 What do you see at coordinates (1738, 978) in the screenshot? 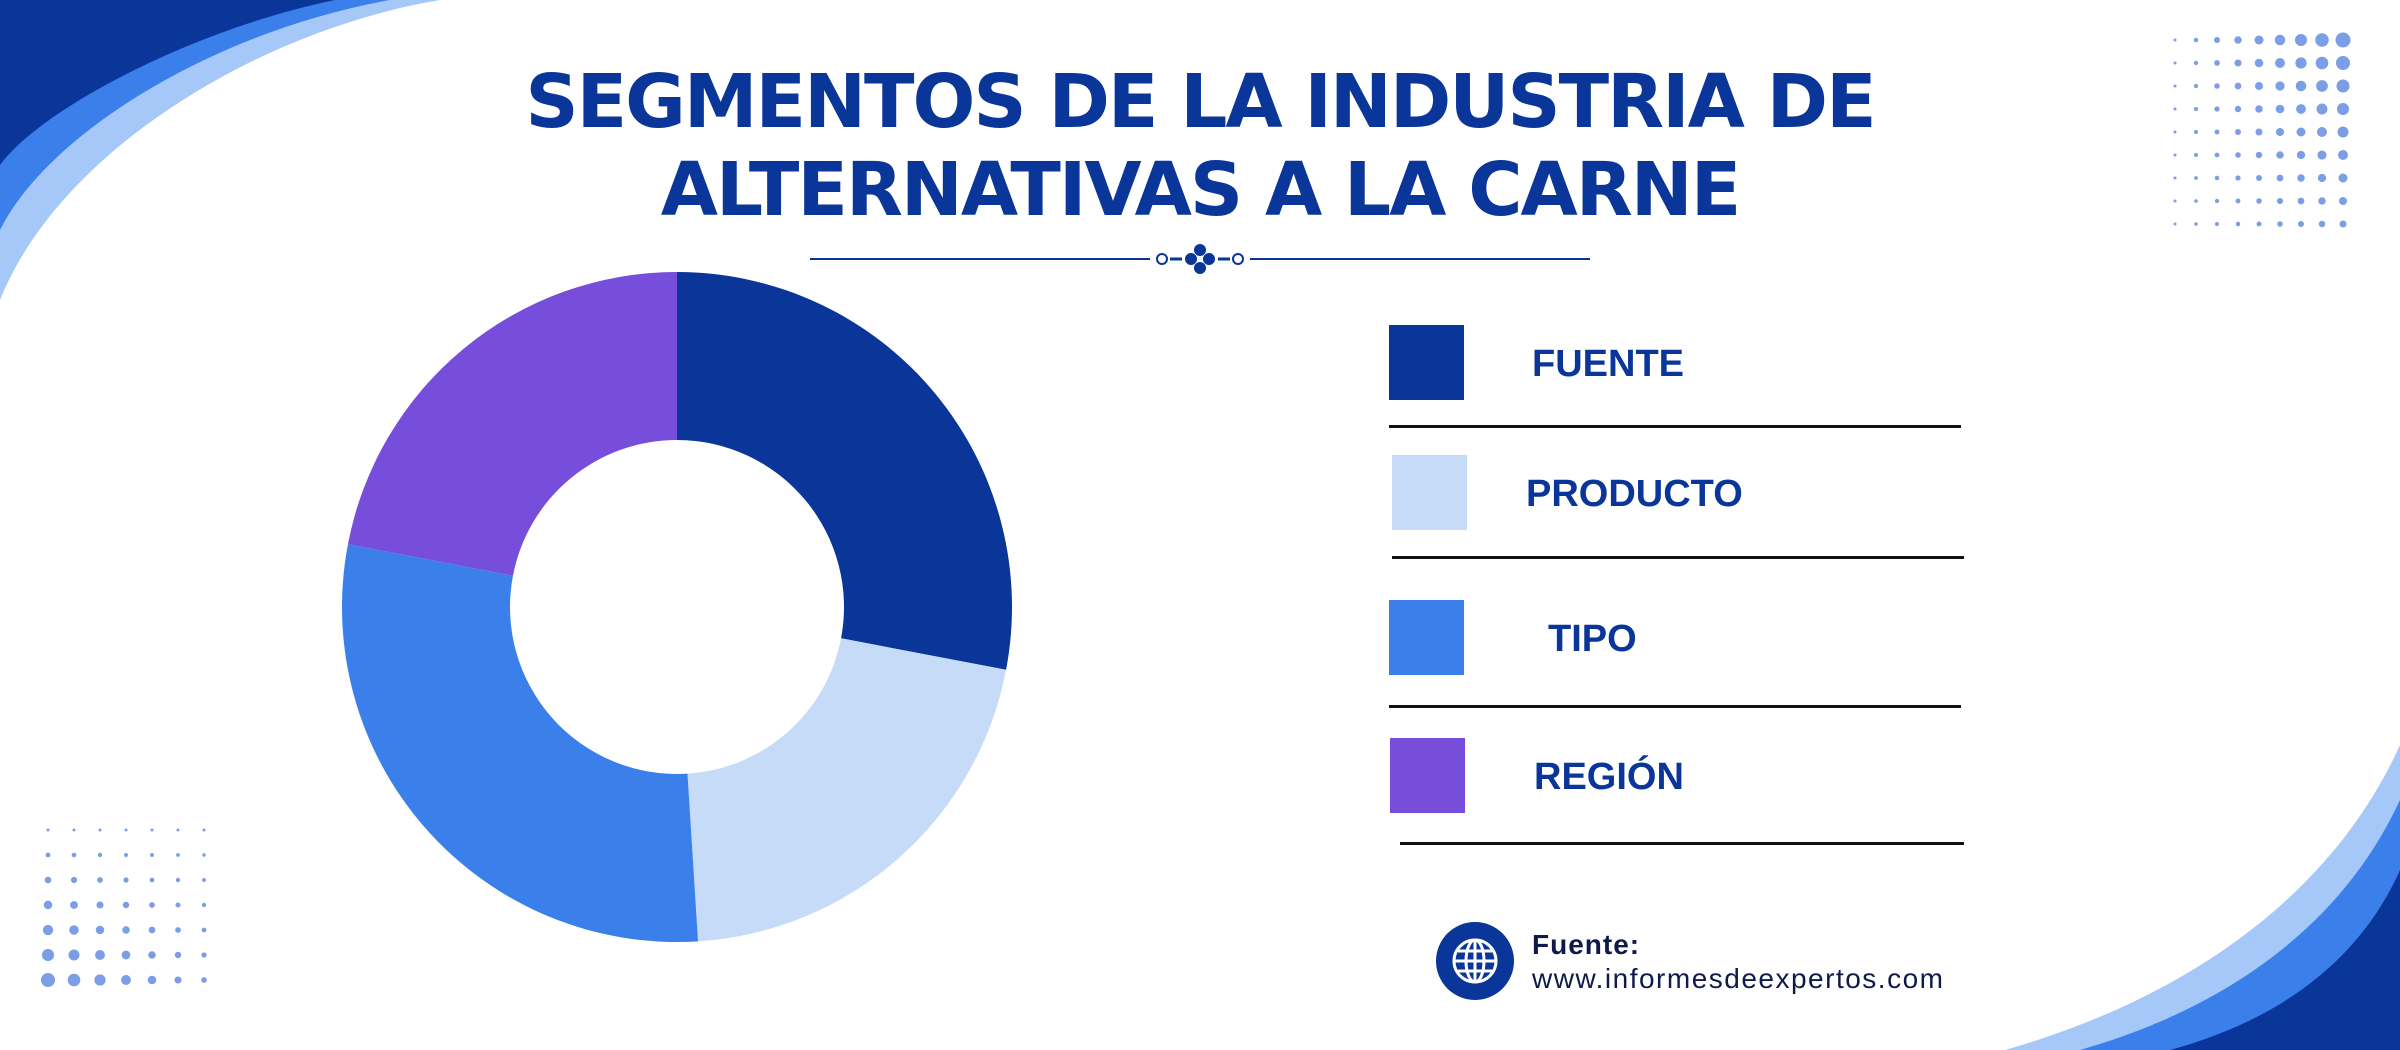
I see `source-url: www.informesdeexpertos.com` at bounding box center [1738, 978].